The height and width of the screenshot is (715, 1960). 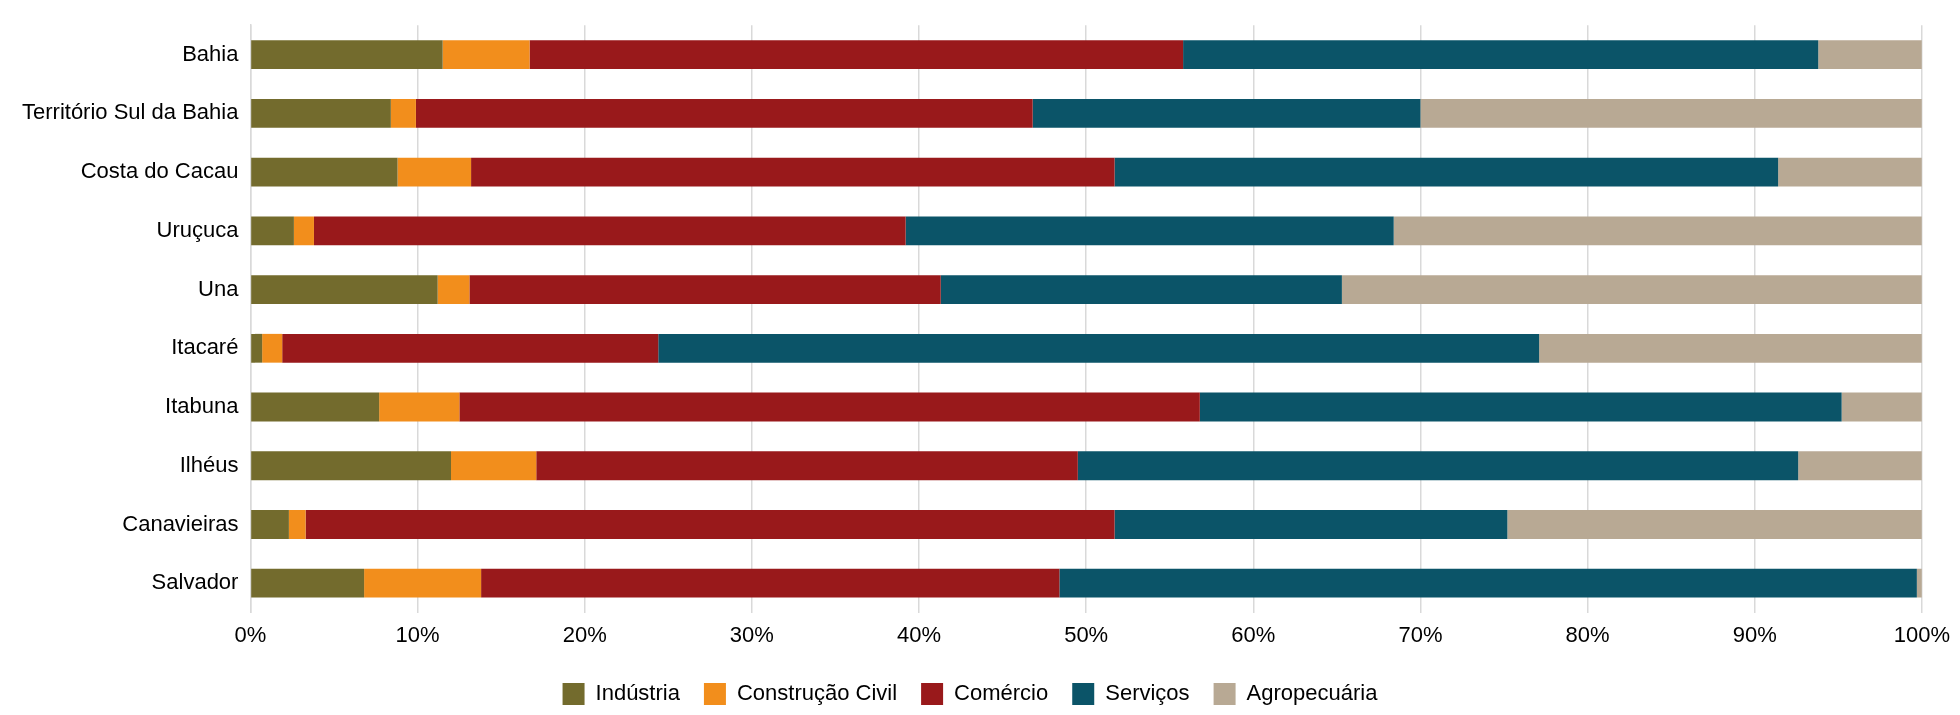 What do you see at coordinates (1922, 634) in the screenshot?
I see `x-tick-label: 100%` at bounding box center [1922, 634].